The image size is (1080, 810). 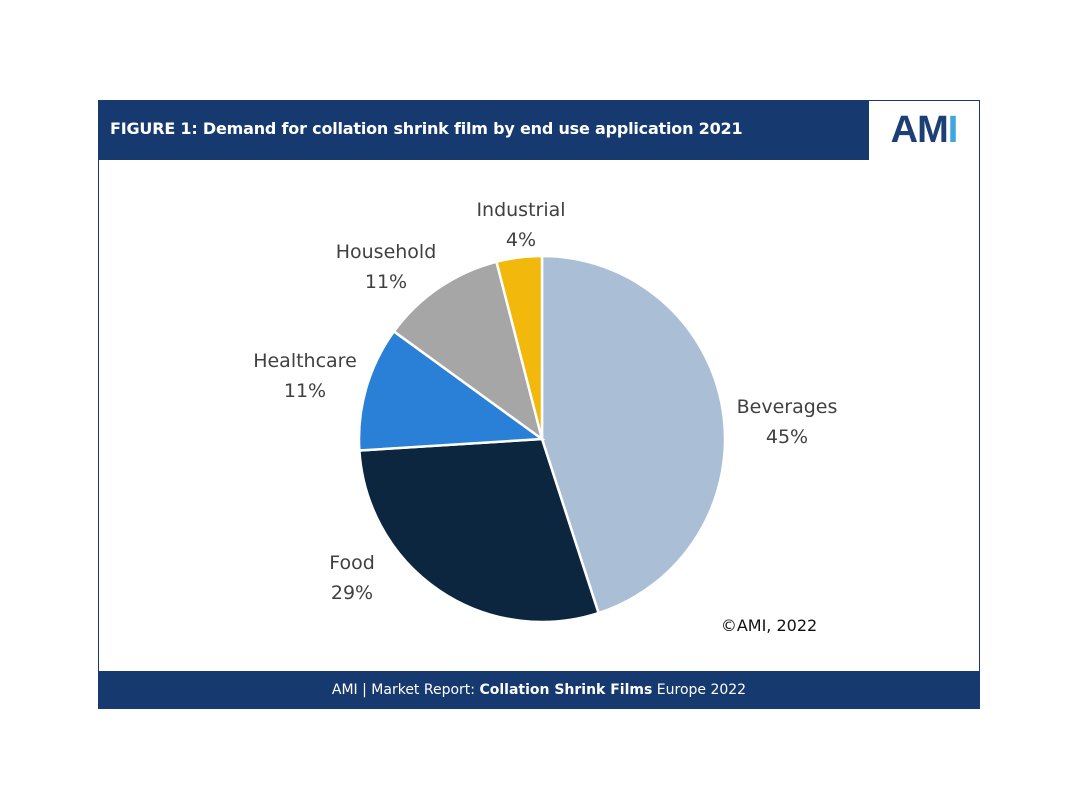 What do you see at coordinates (919, 130) in the screenshot?
I see `logo-text-am: AM` at bounding box center [919, 130].